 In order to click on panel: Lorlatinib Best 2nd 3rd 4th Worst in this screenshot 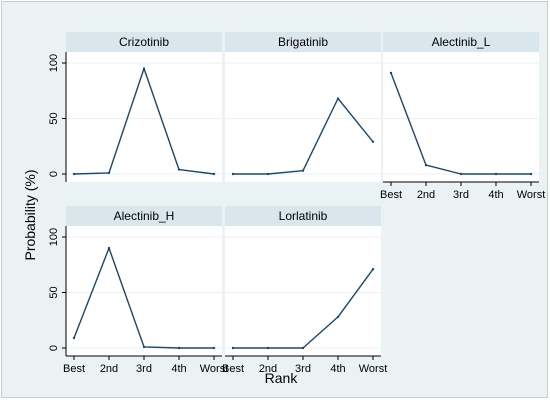, I will do `click(304, 290)`.